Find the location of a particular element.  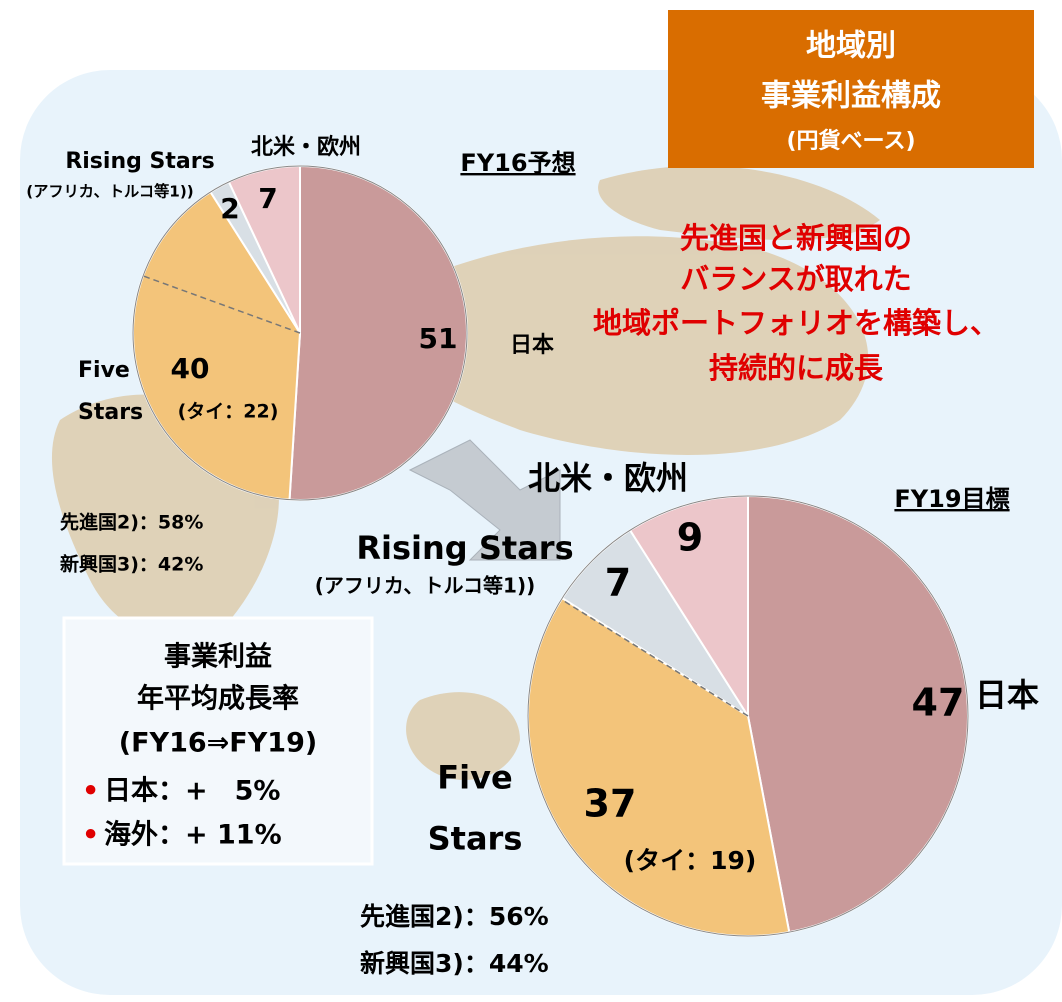

transition-arrow is located at coordinates (484, 500).